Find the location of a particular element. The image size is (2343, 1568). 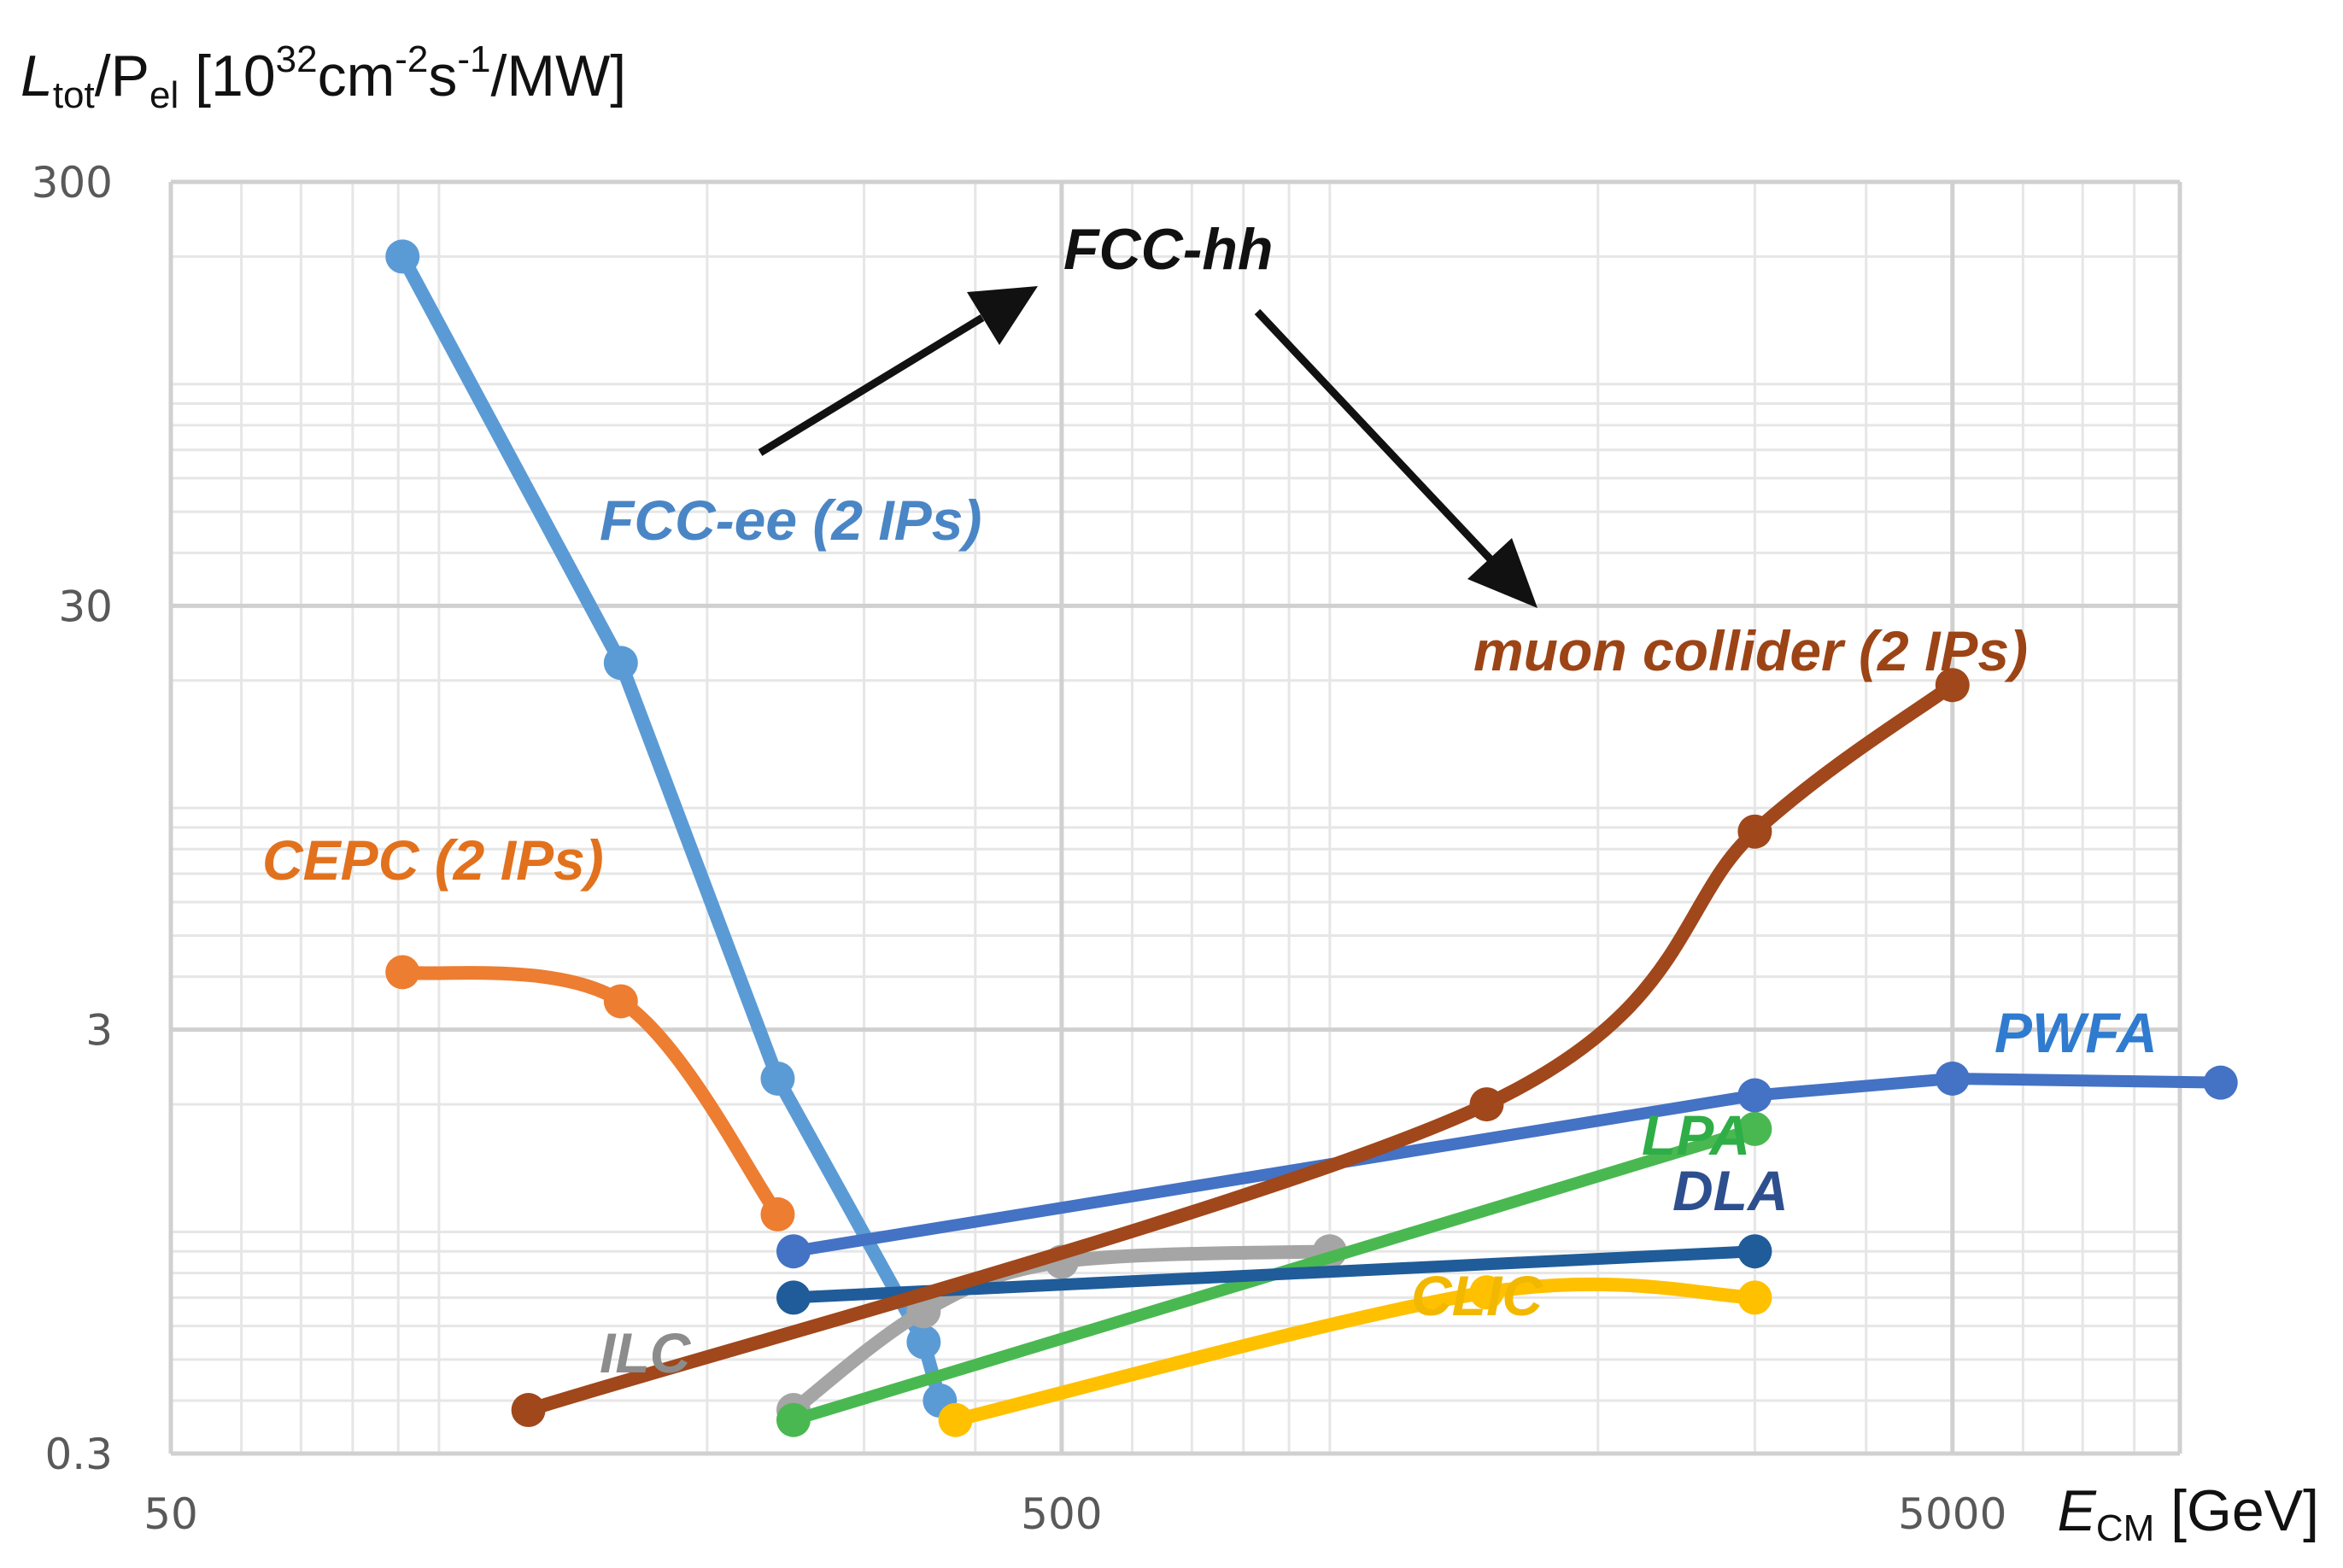

label-lpa: LPA is located at coordinates (1696, 1135).